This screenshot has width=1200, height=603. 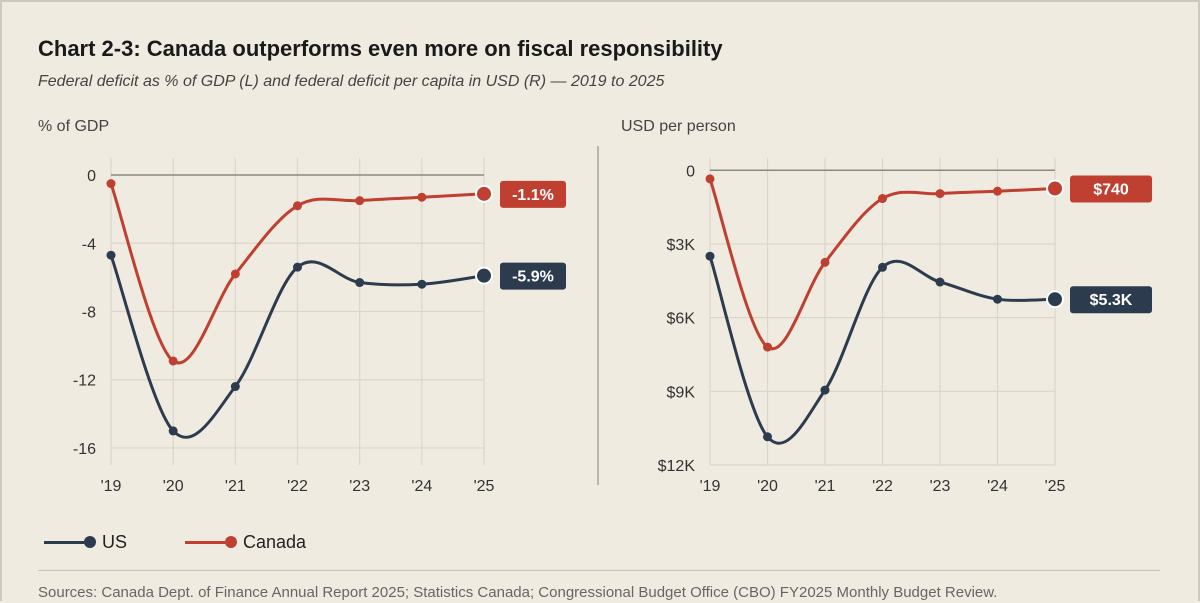 I want to click on legend-swatch-us, so click(x=70, y=542).